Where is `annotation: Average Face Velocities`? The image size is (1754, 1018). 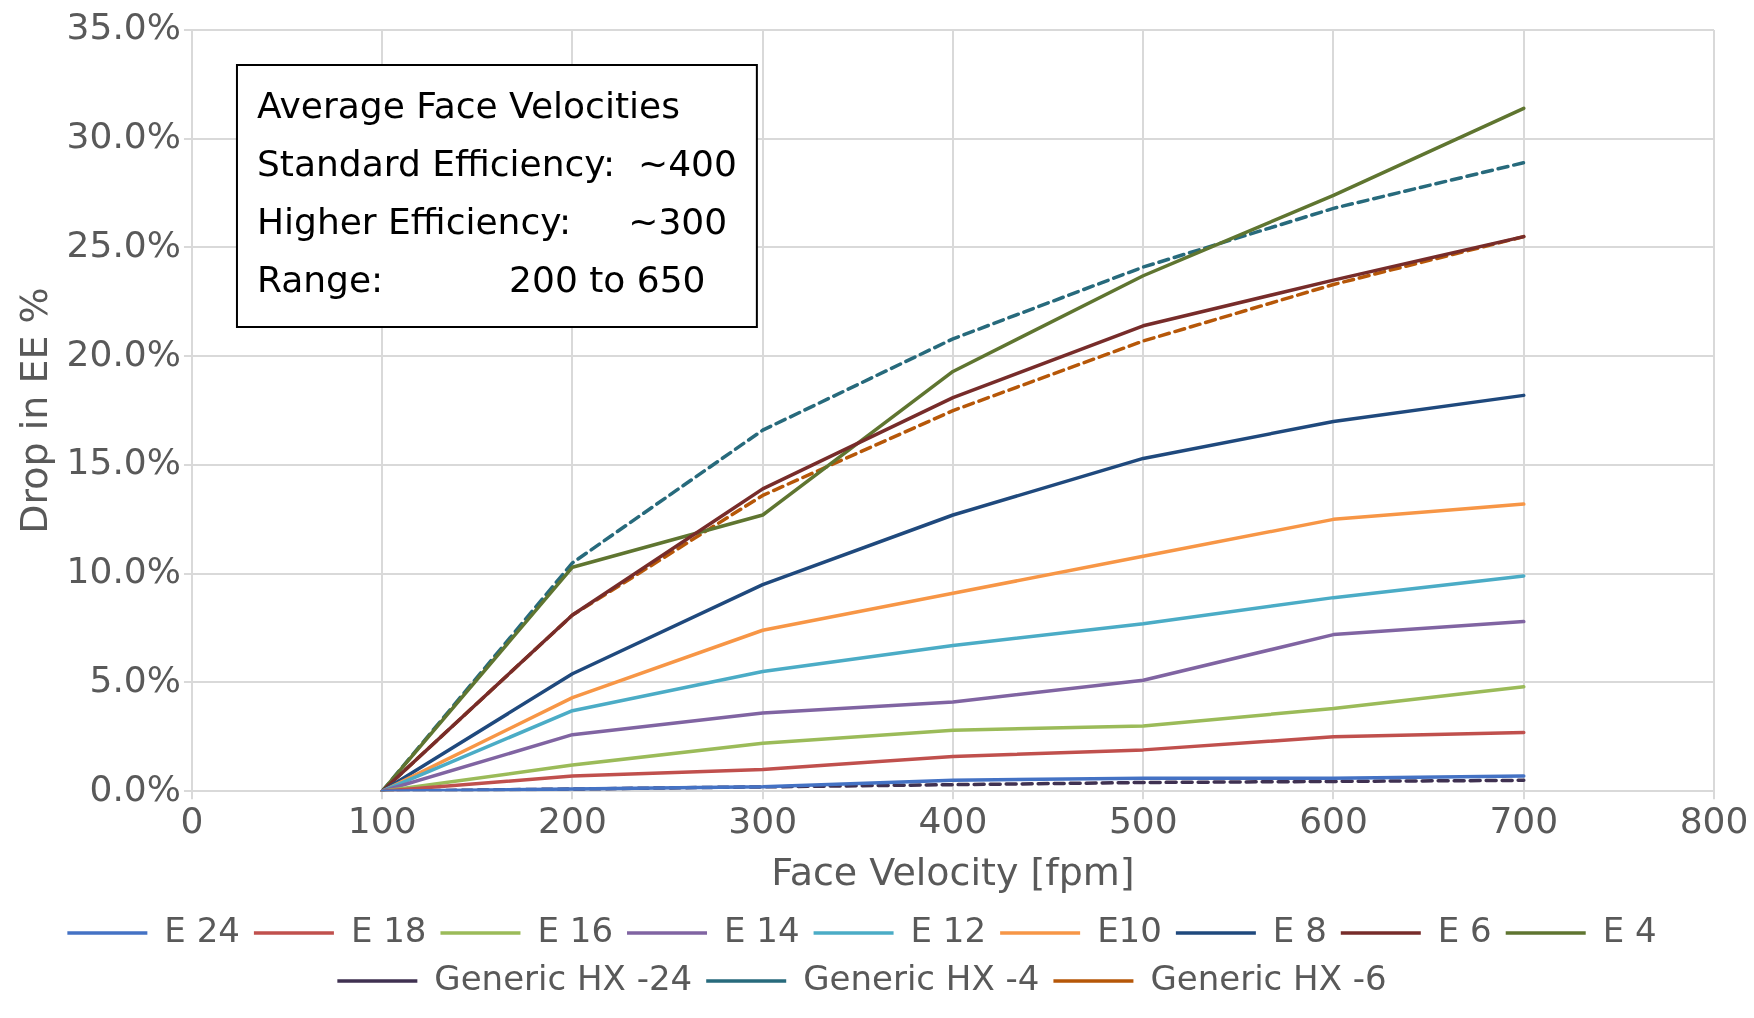
annotation: Average Face Velocities is located at coordinates (468, 106).